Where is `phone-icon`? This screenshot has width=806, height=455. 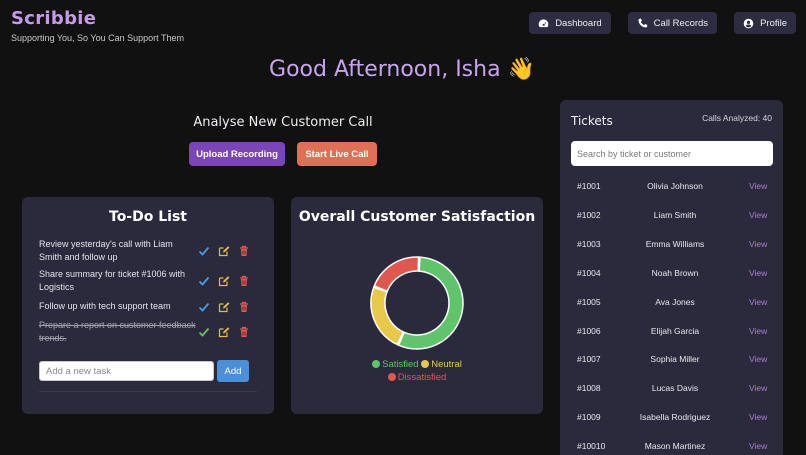
phone-icon is located at coordinates (643, 22).